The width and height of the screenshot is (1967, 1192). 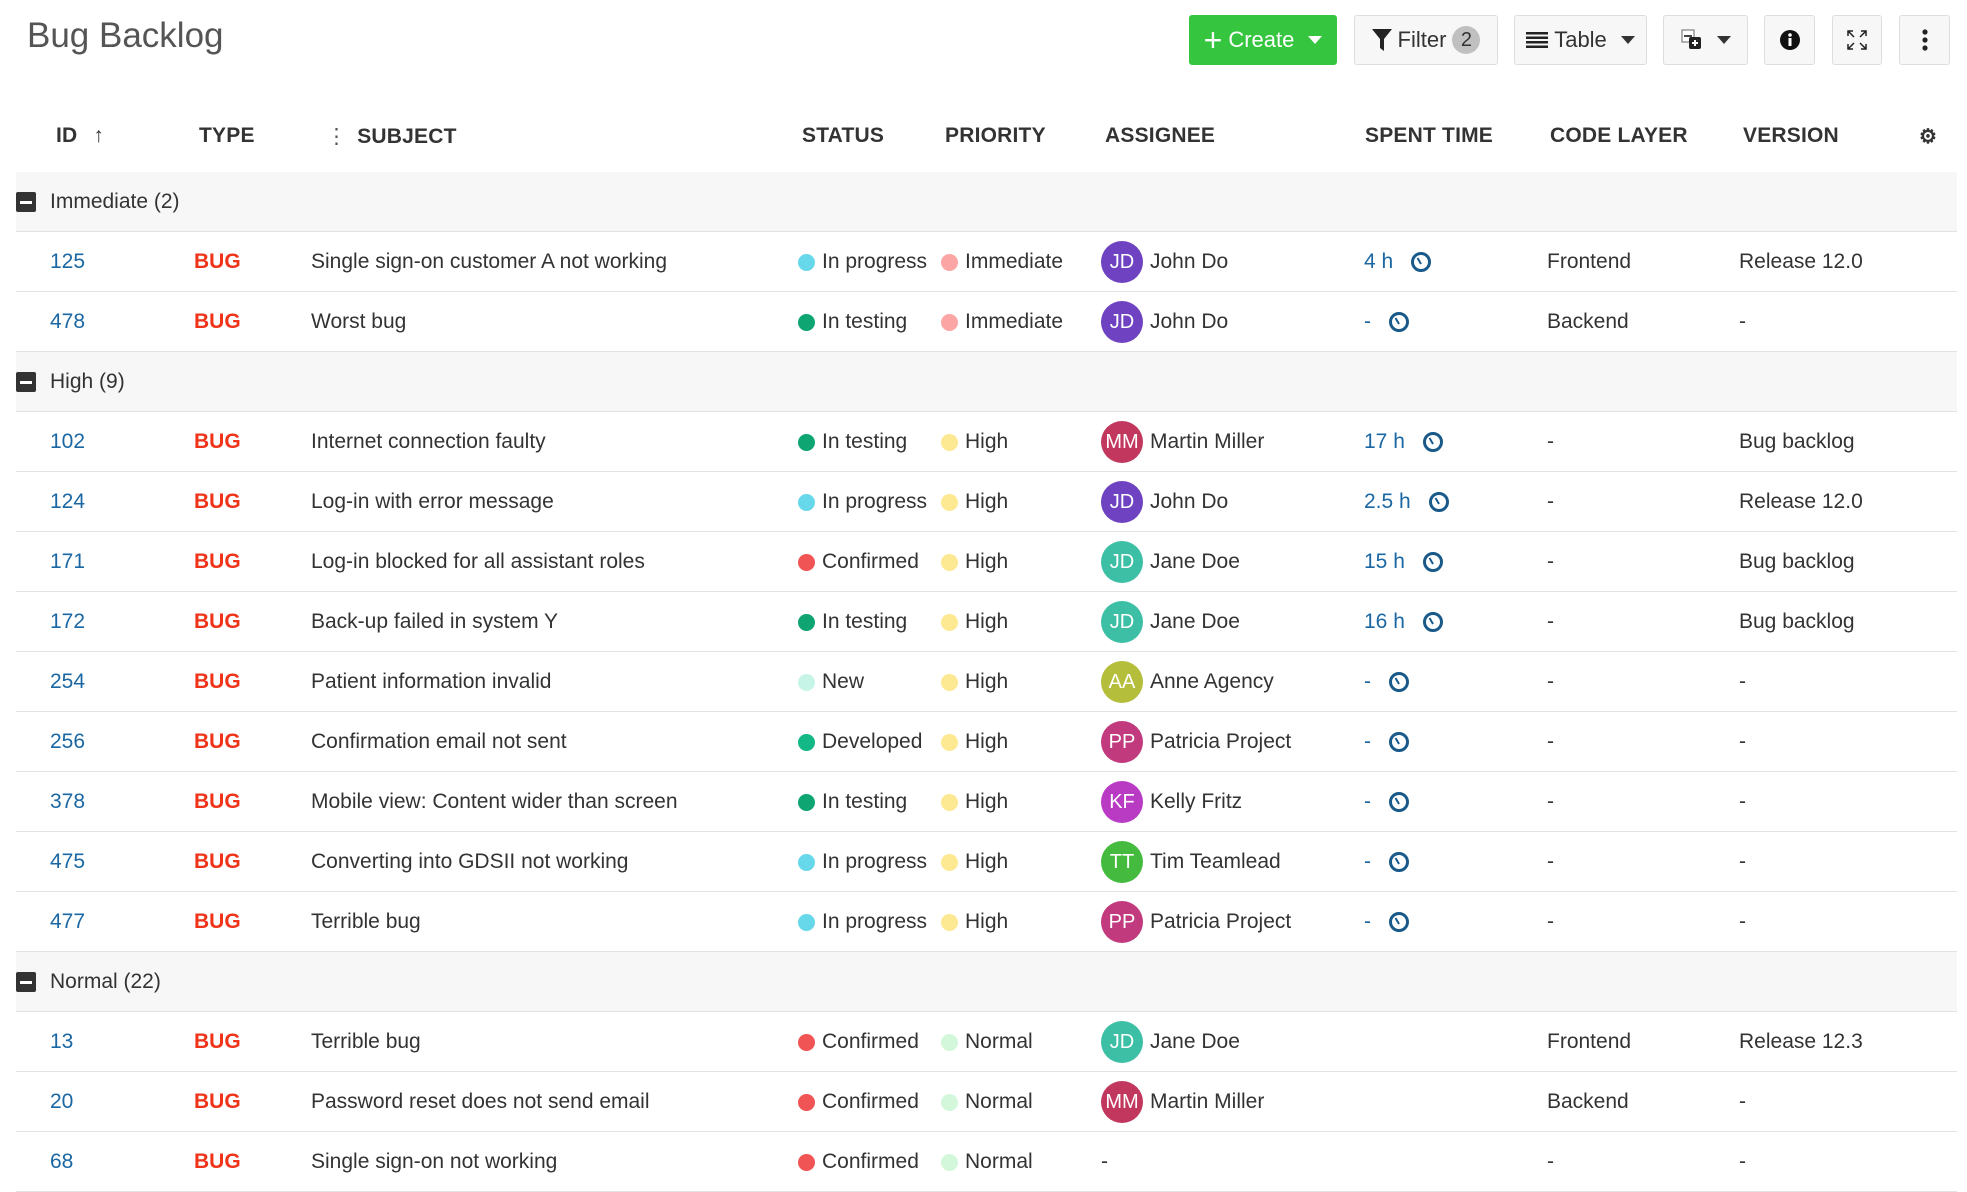 What do you see at coordinates (1857, 40) in the screenshot?
I see `fullscreen-button` at bounding box center [1857, 40].